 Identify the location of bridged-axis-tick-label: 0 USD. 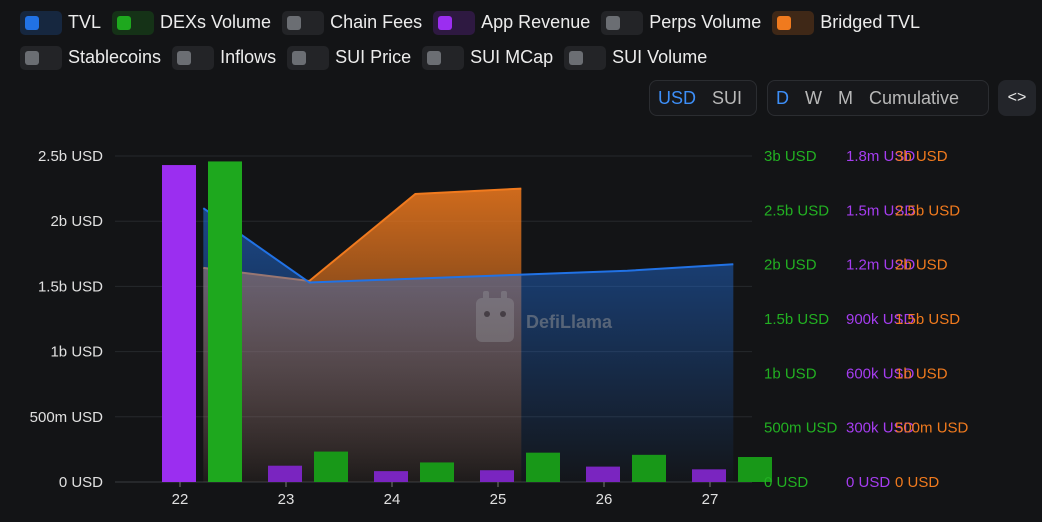
(917, 482).